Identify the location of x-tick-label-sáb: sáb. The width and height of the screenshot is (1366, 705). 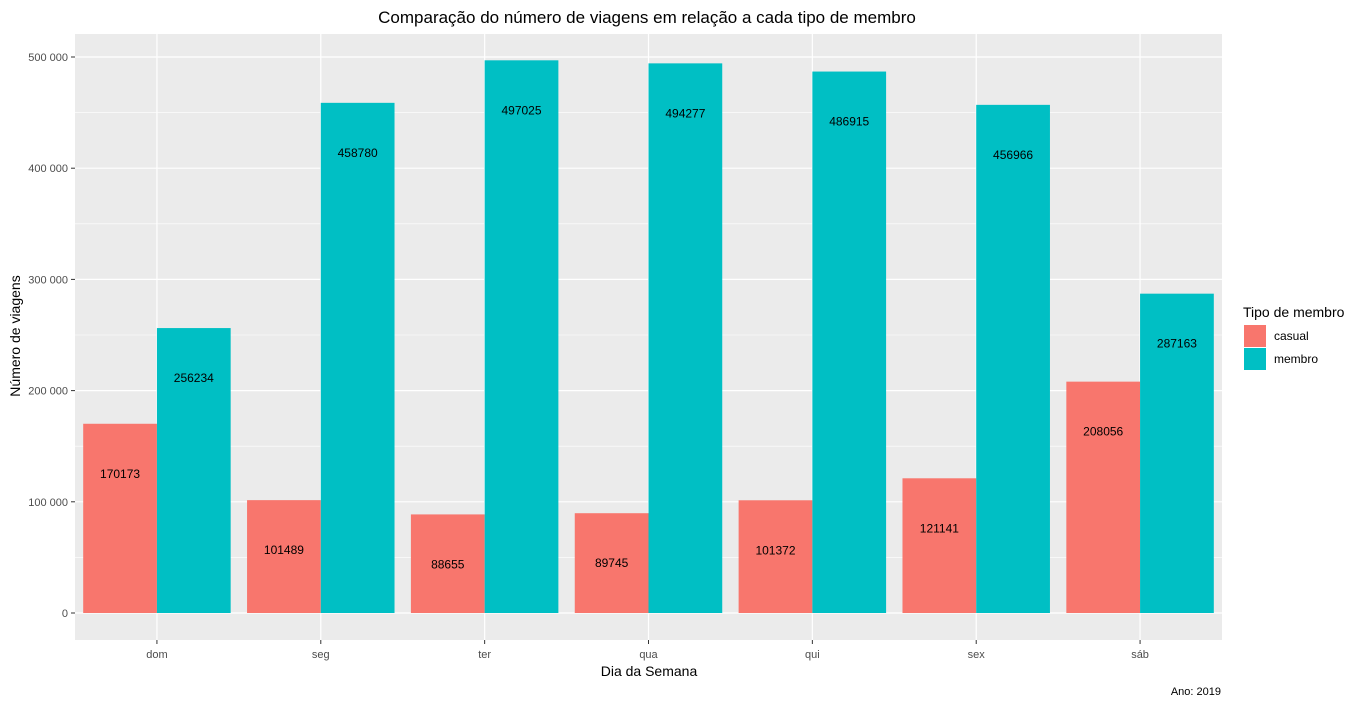
(1140, 655).